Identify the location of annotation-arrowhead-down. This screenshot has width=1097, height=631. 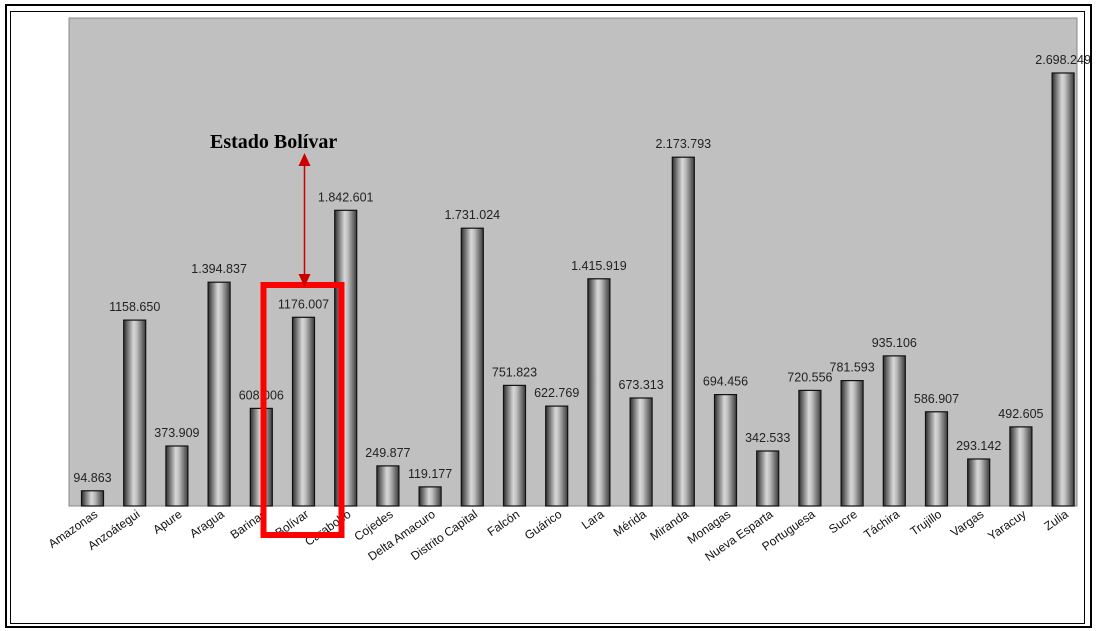
(304, 280).